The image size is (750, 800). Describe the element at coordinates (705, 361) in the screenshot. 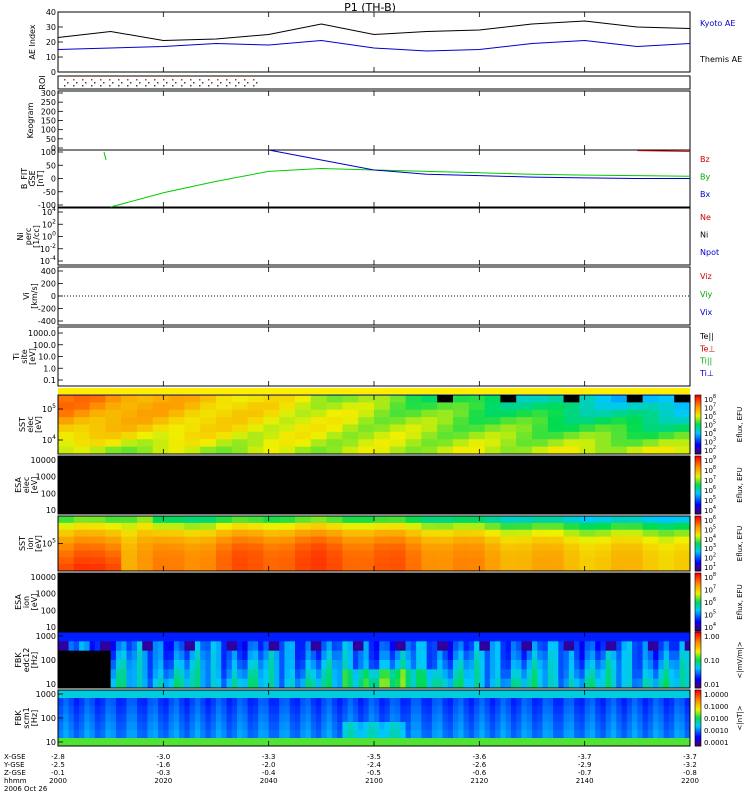

I see `legend-entry: Ti||` at that location.